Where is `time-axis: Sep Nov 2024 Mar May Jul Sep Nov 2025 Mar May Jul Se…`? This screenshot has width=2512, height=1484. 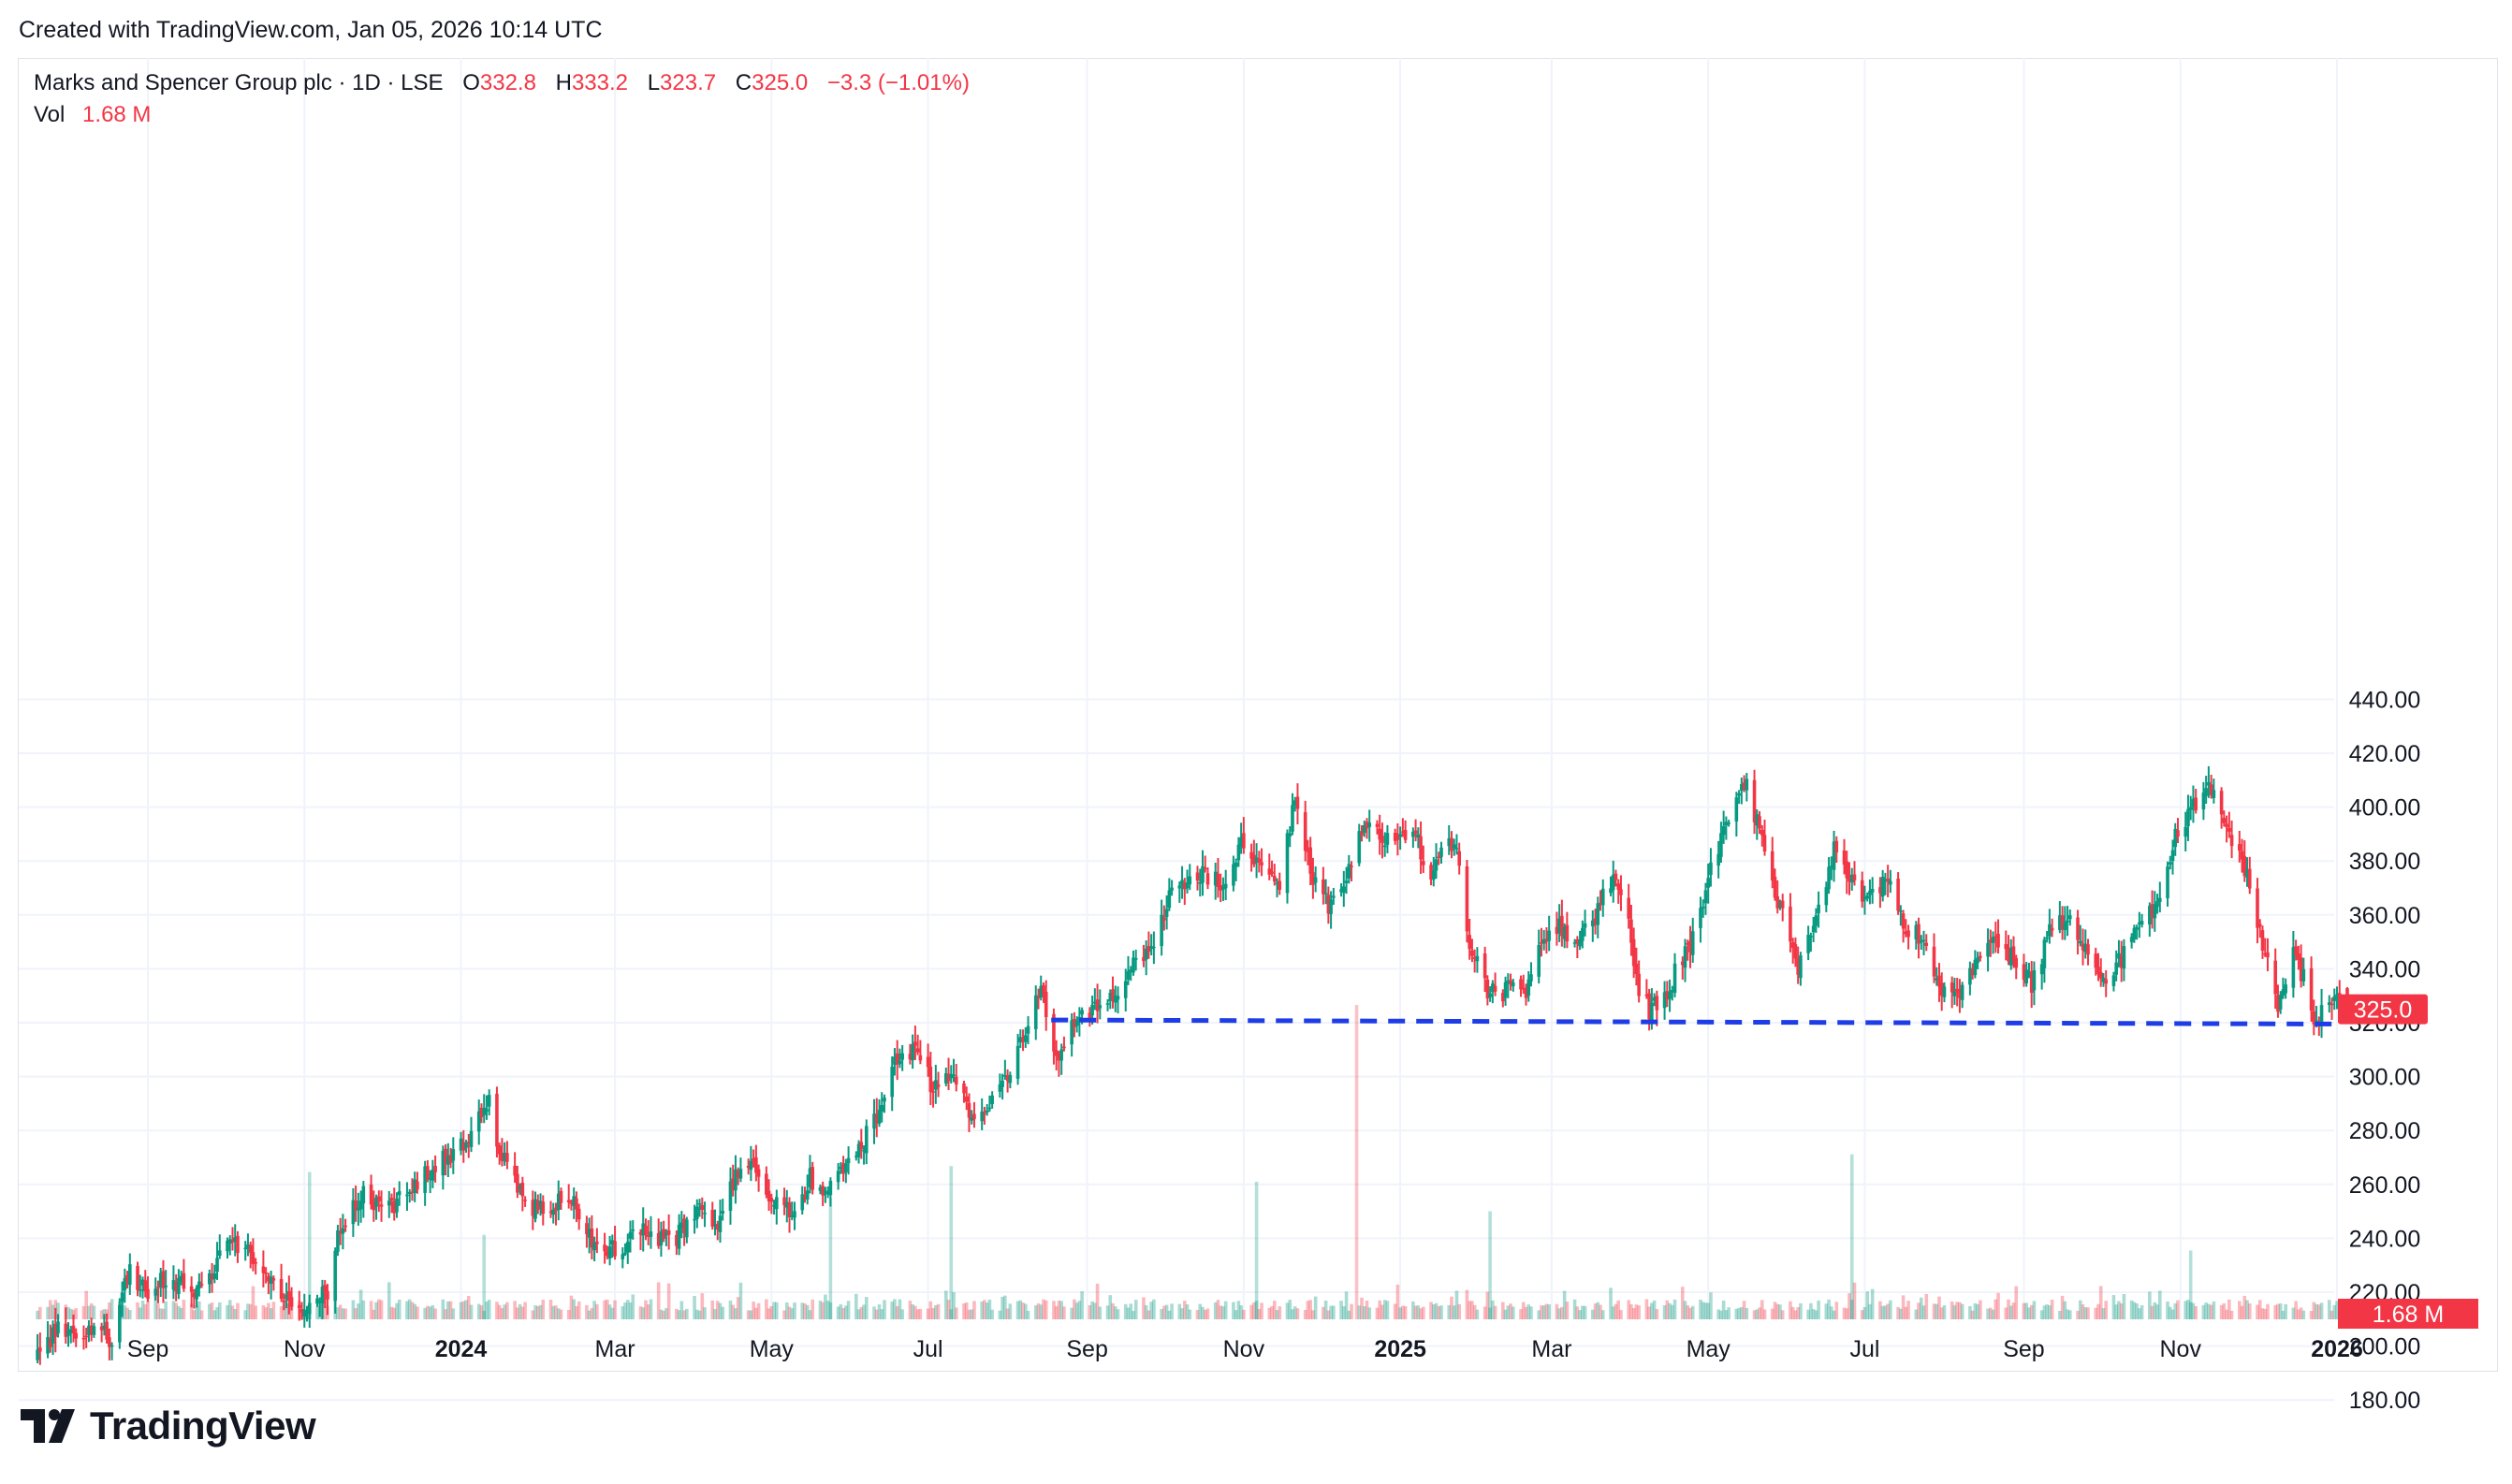 time-axis: Sep Nov 2024 Mar May Jul Sep Nov 2025 Mar May Jul Se… is located at coordinates (1245, 1349).